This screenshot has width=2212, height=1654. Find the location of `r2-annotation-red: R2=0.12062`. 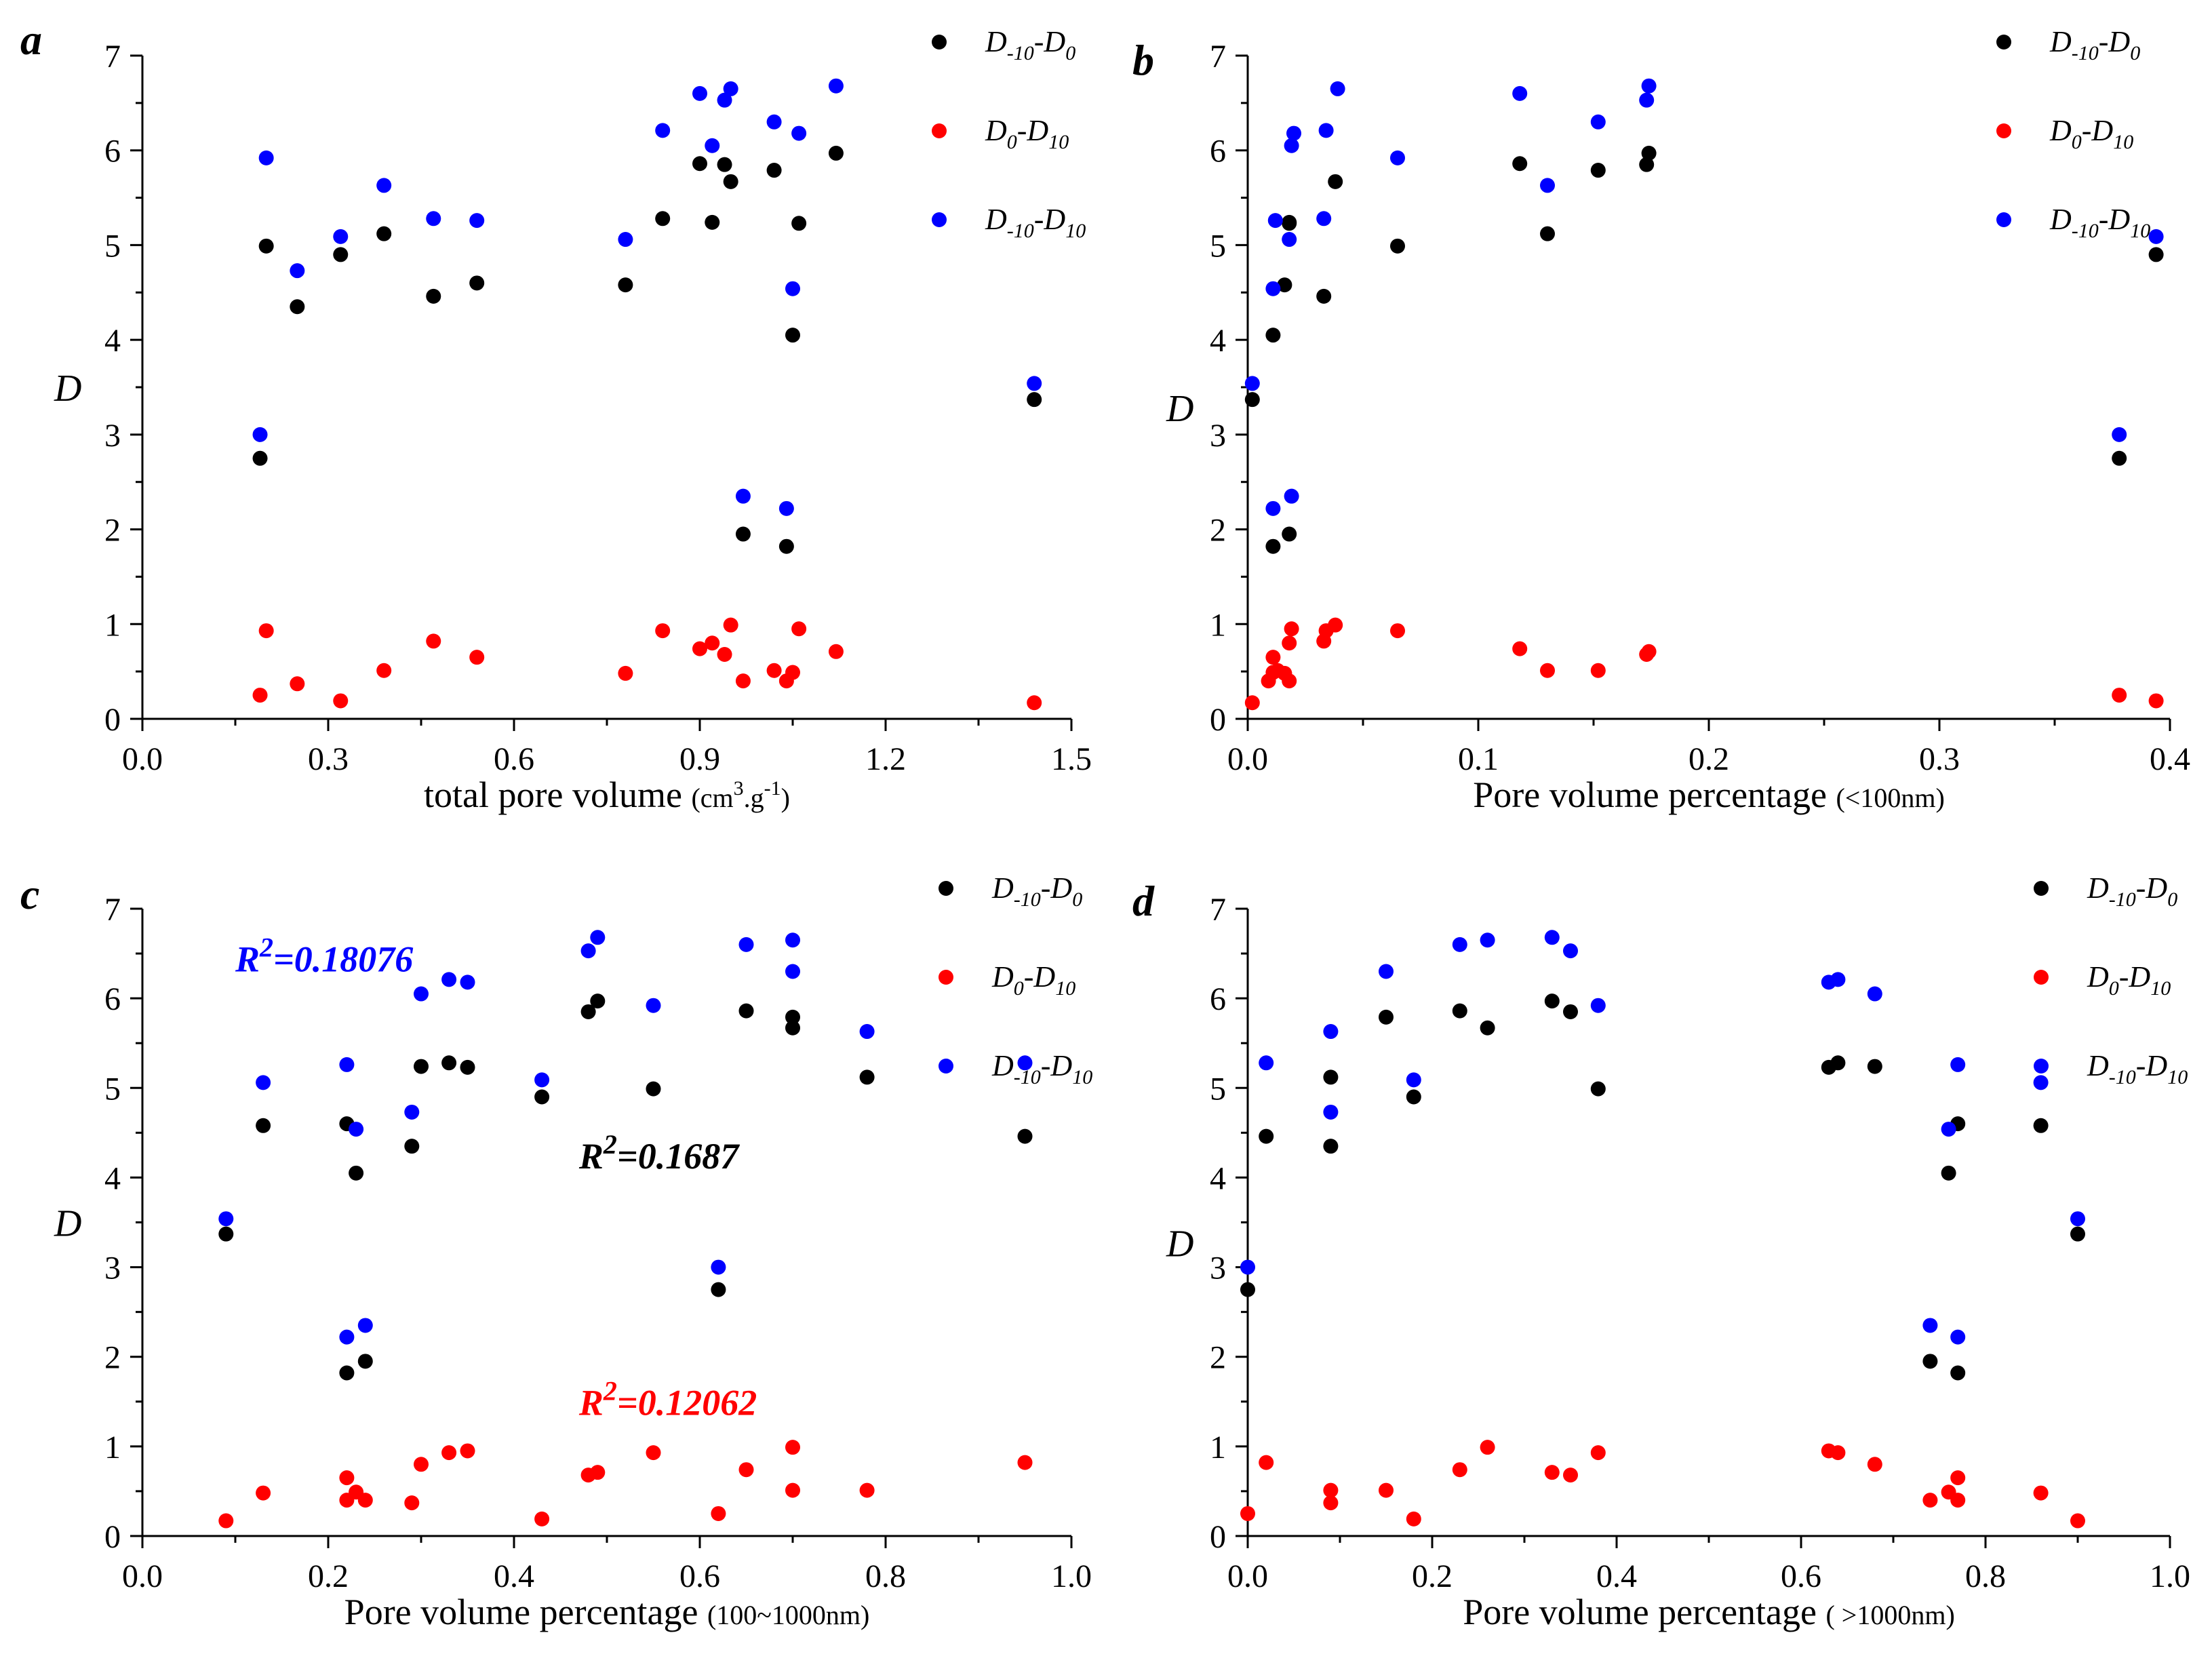

r2-annotation-red: R2=0.12062 is located at coordinates (668, 1399).